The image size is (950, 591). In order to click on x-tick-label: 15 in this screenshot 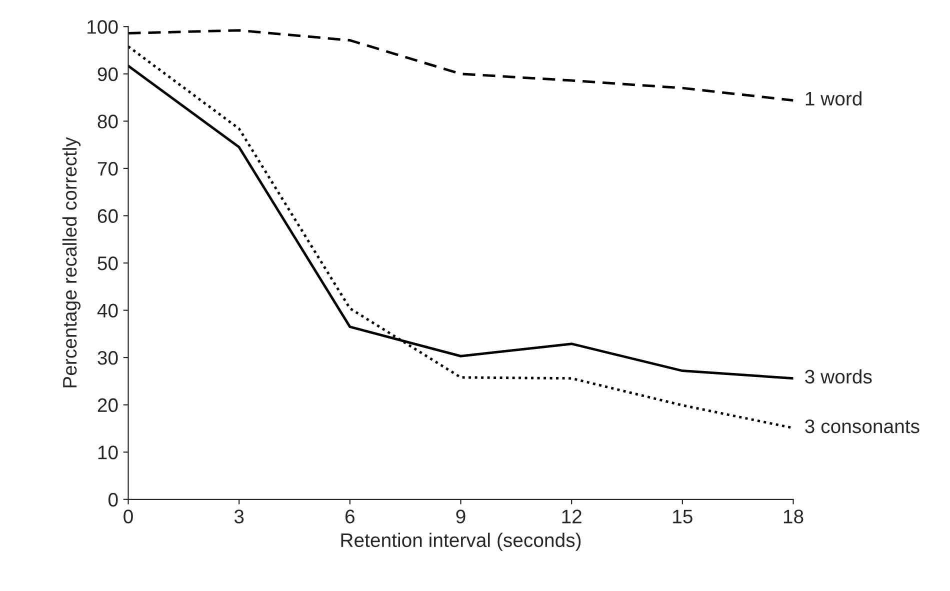, I will do `click(682, 517)`.